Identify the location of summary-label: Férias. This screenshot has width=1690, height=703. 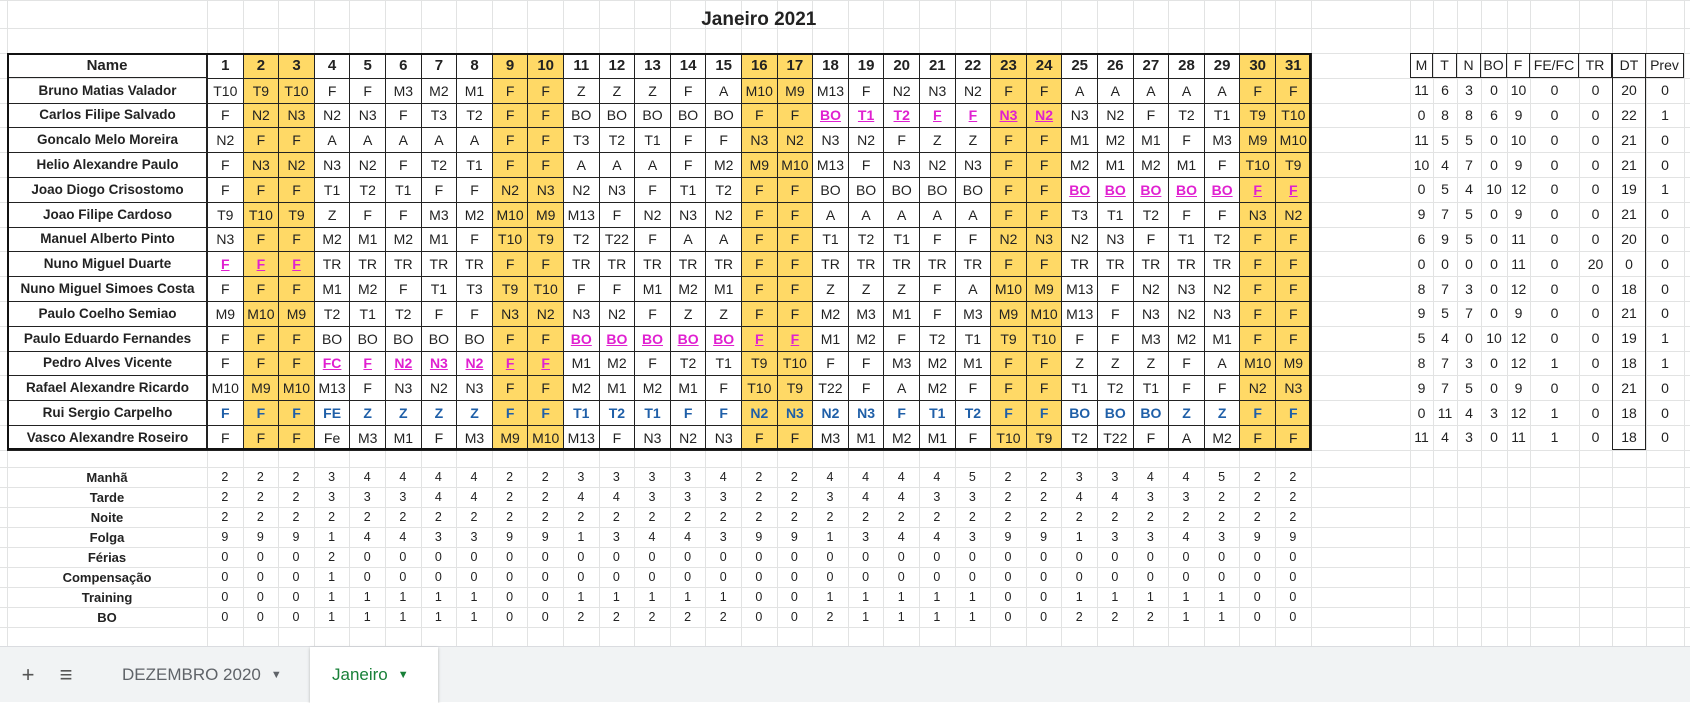
(107, 557).